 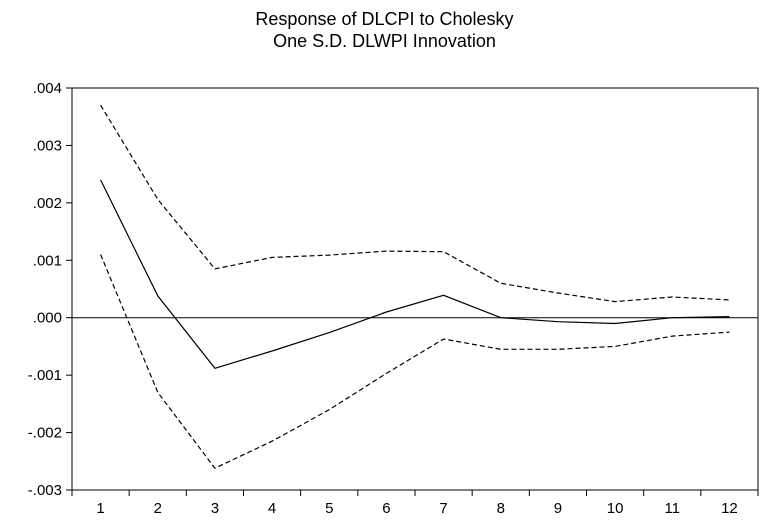 What do you see at coordinates (47, 203) in the screenshot?
I see `y-tick-label: .002` at bounding box center [47, 203].